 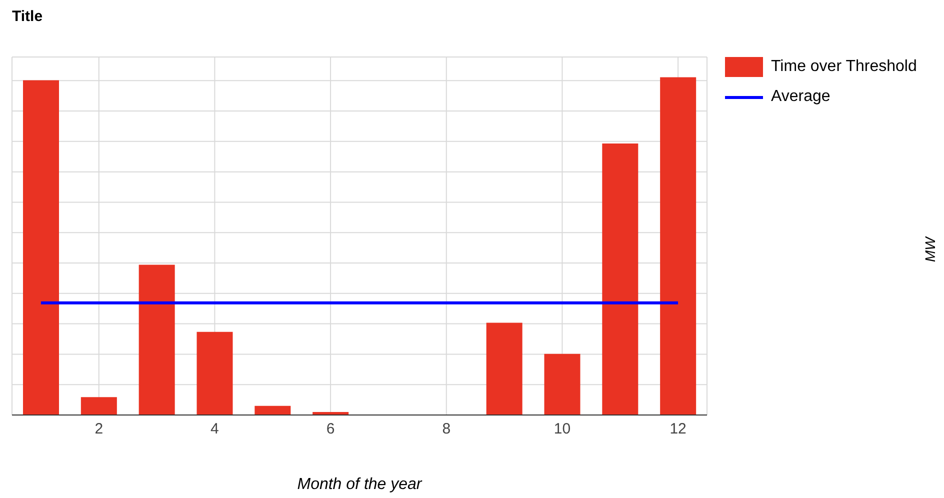 I want to click on chart-title: Title, so click(x=27, y=16).